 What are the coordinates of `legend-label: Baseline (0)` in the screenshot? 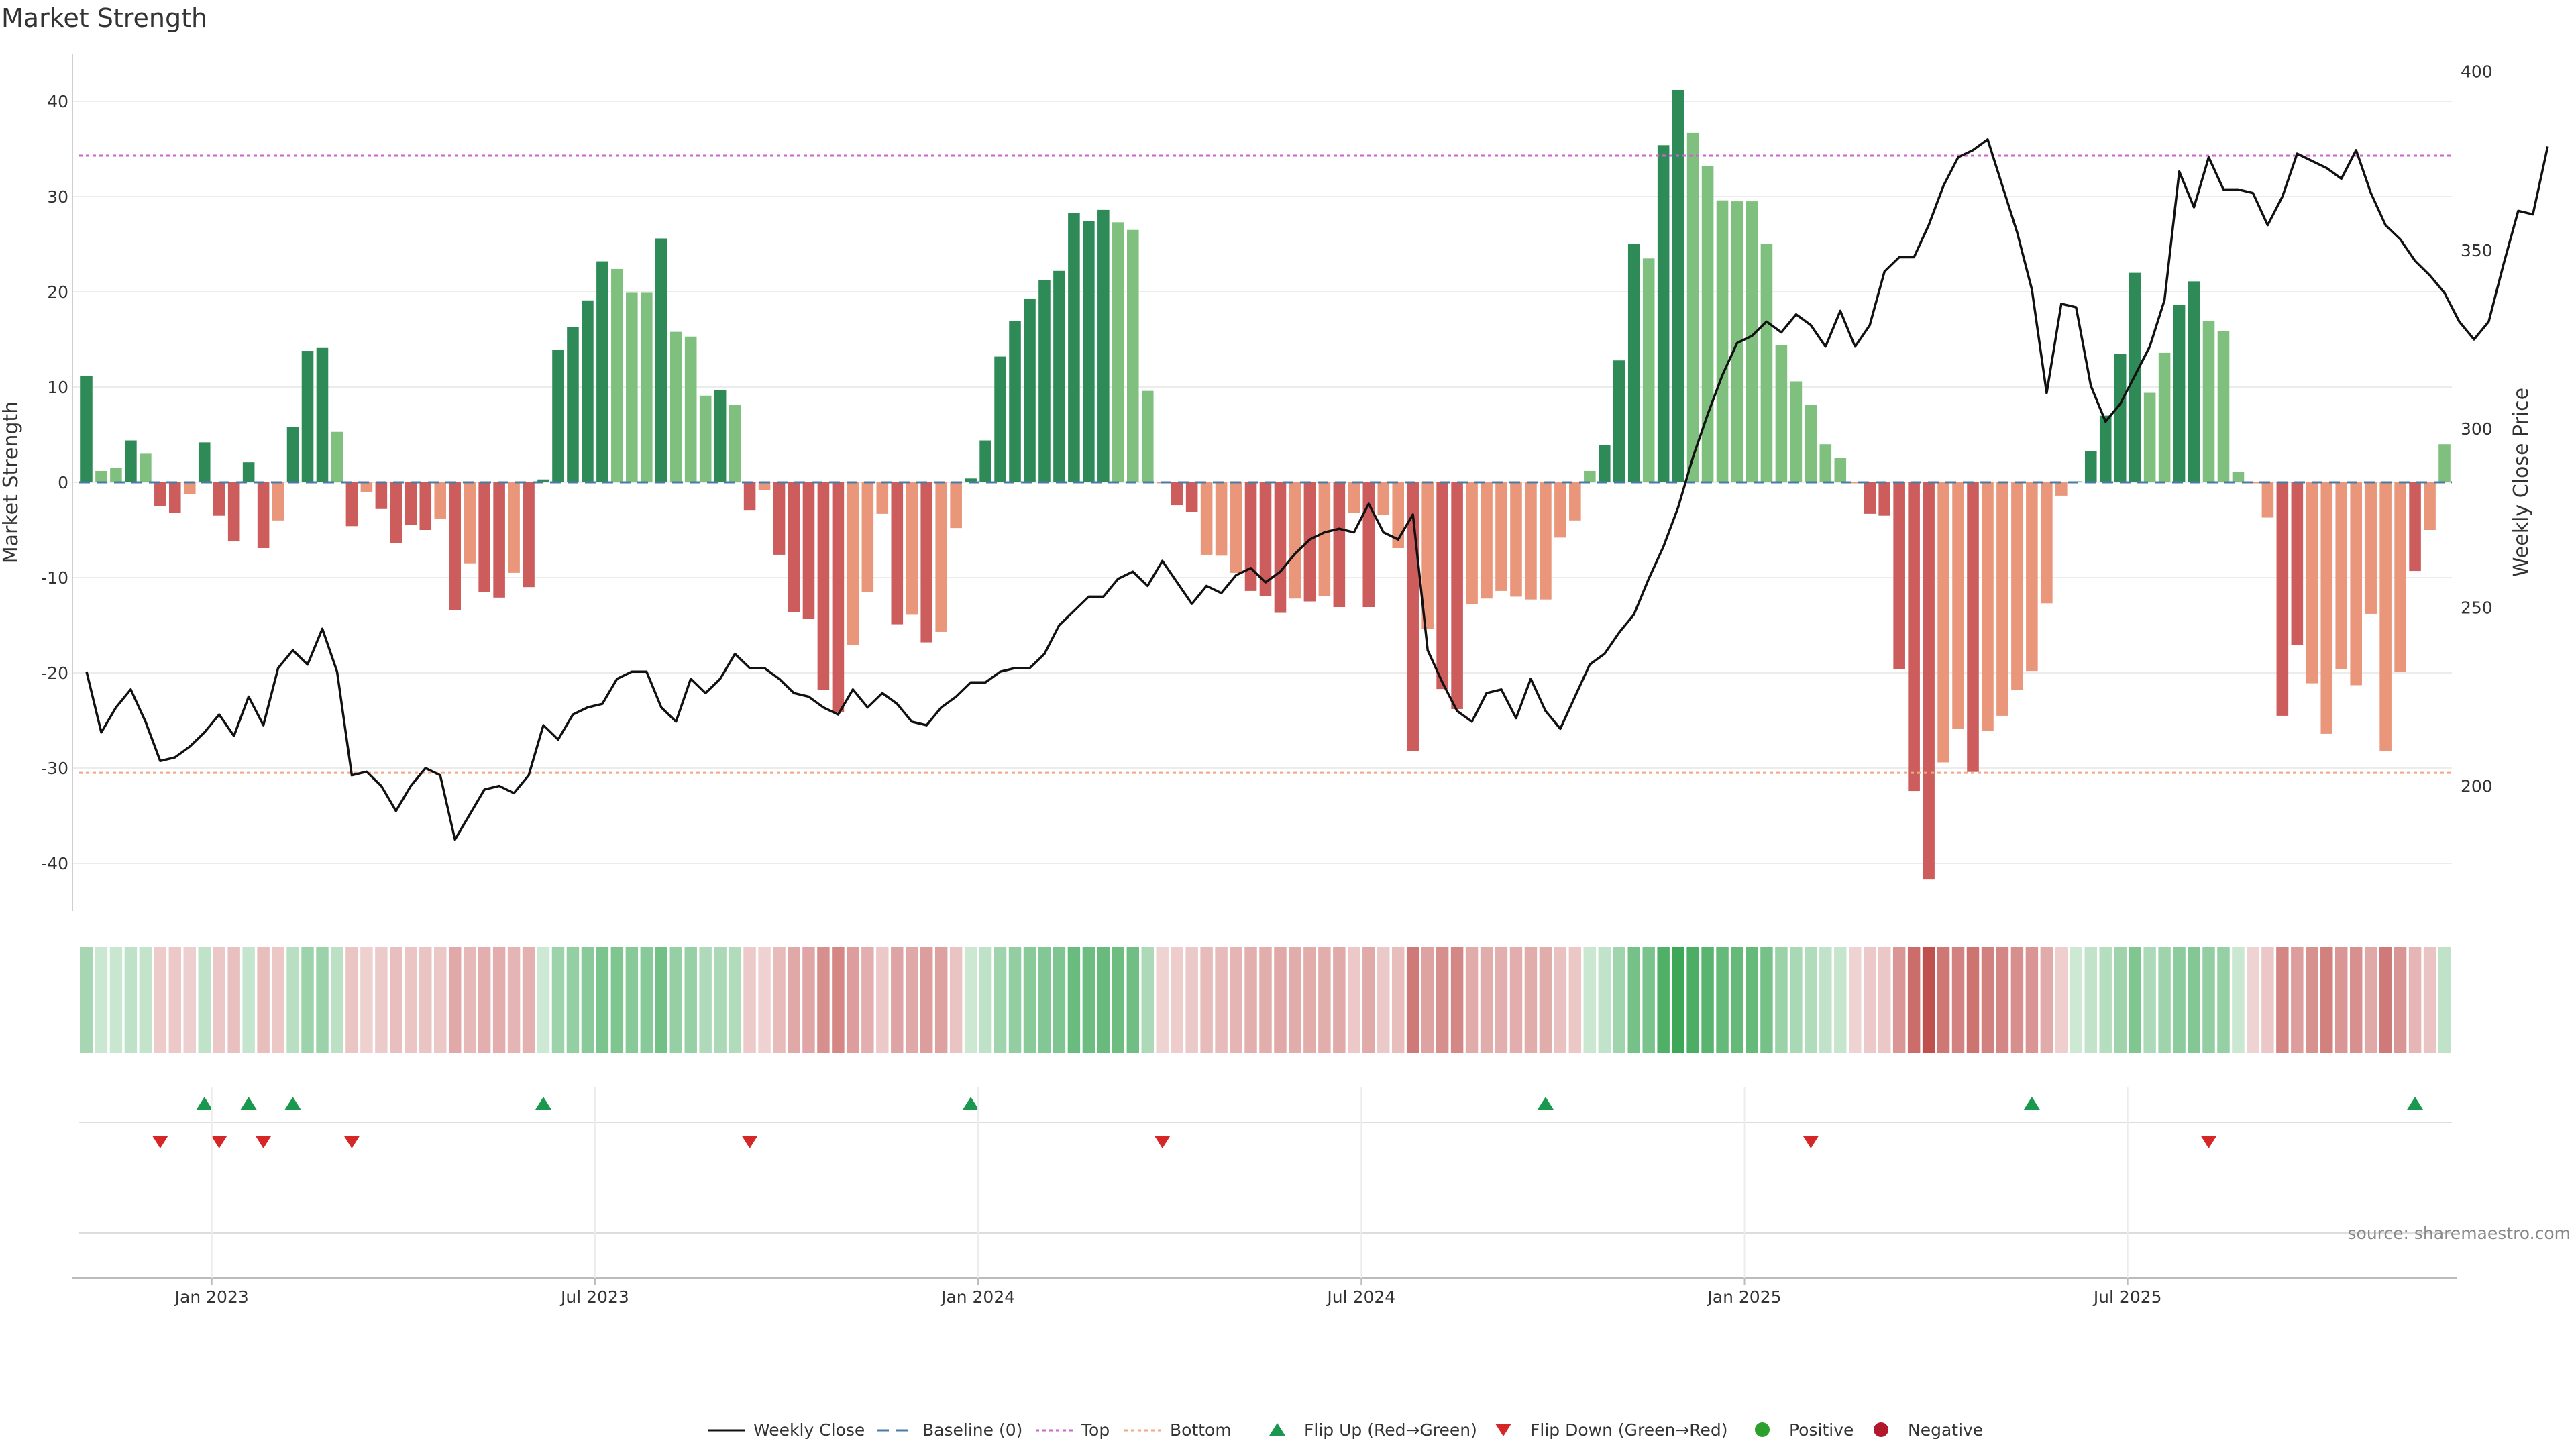 It's located at (972, 1430).